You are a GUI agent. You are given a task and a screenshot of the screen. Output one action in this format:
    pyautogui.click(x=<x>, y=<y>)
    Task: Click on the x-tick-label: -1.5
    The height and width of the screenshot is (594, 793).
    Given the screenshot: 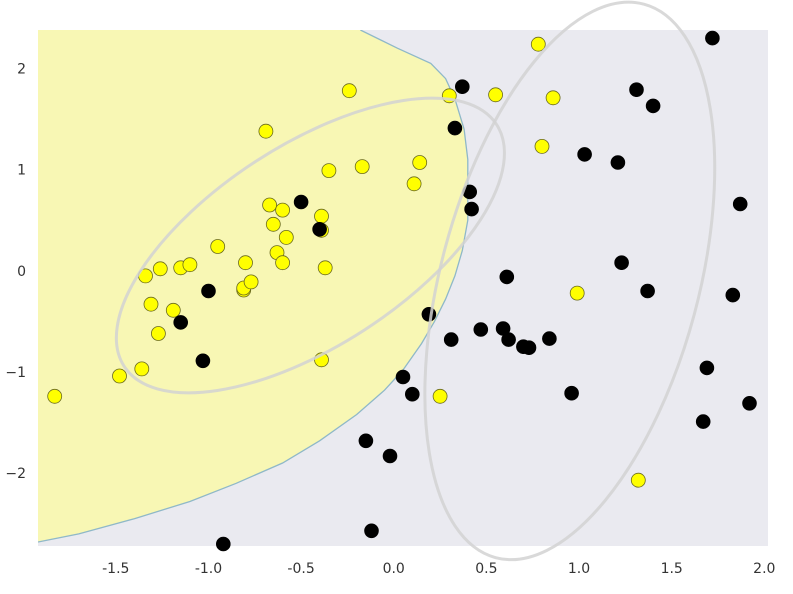 What is the action you would take?
    pyautogui.click(x=115, y=569)
    